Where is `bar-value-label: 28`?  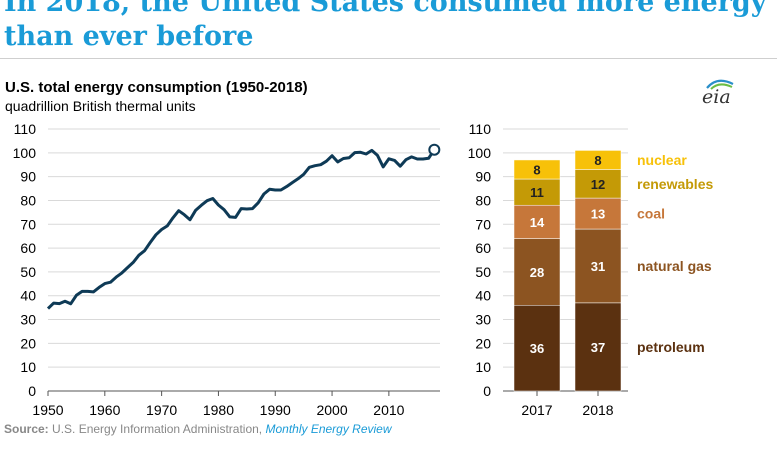 bar-value-label: 28 is located at coordinates (537, 272).